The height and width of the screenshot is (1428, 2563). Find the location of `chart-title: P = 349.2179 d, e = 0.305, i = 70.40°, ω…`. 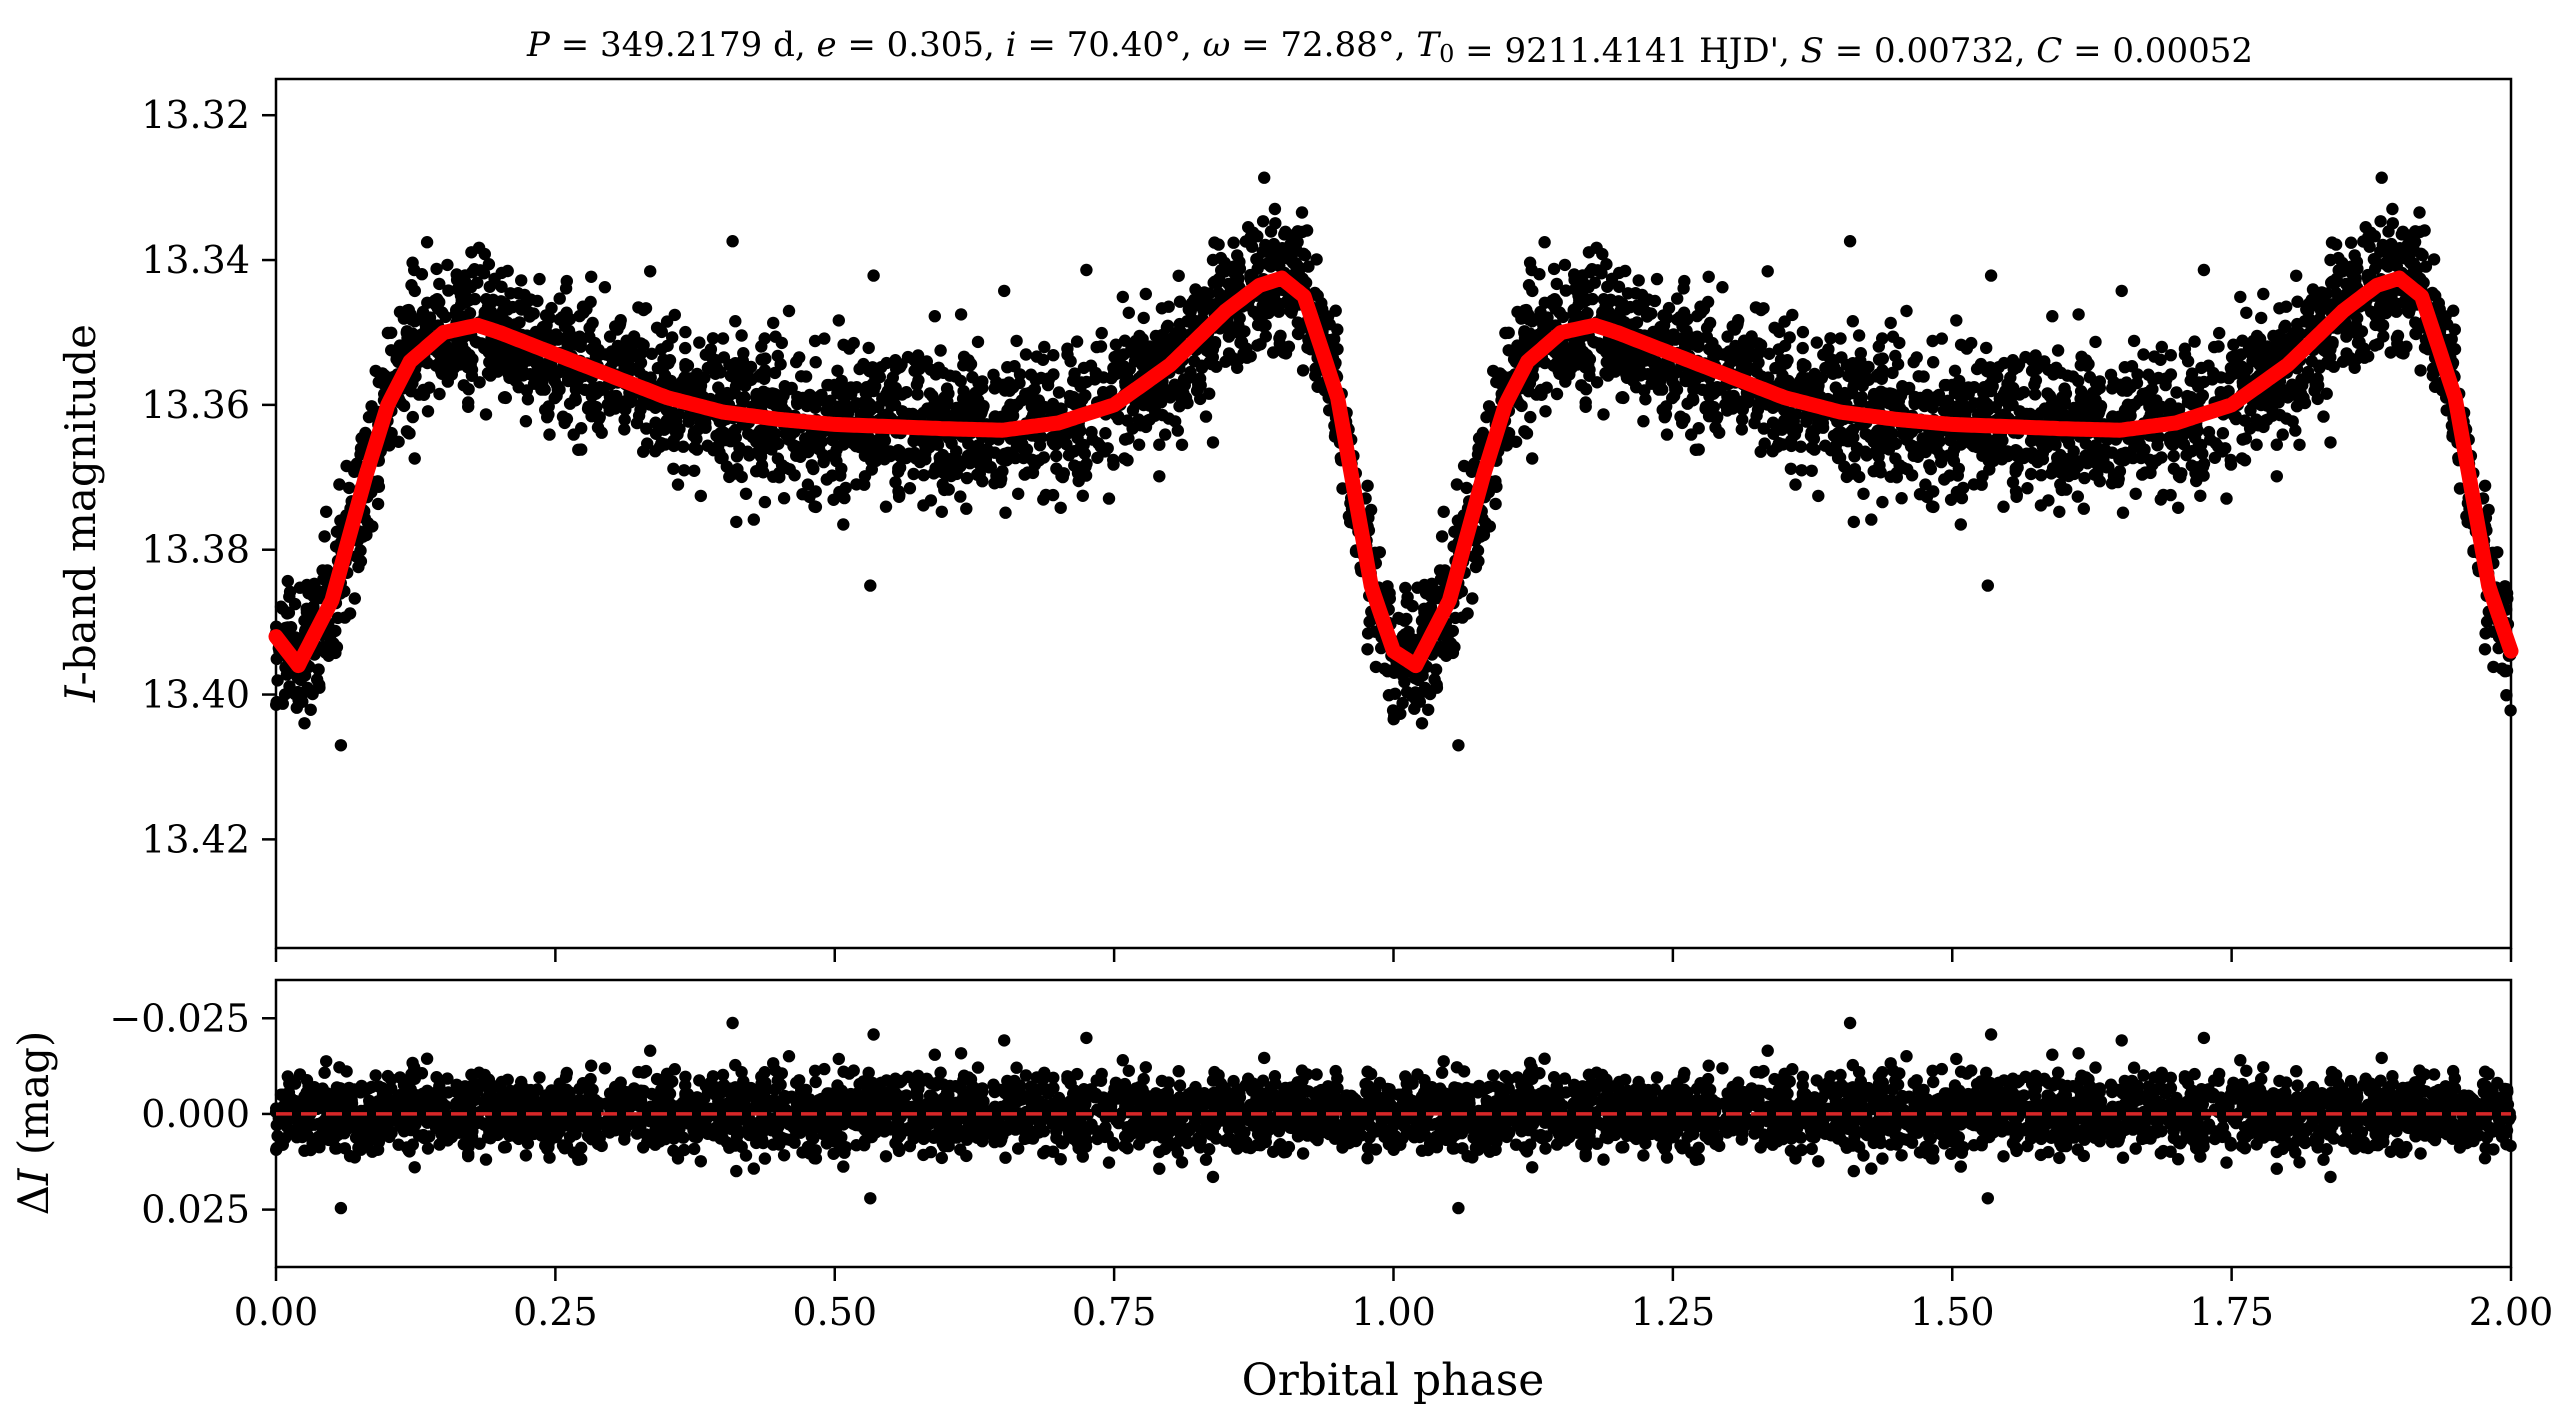

chart-title: P = 349.2179 d, e = 0.305, i = 70.40°, ω… is located at coordinates (1389, 48).